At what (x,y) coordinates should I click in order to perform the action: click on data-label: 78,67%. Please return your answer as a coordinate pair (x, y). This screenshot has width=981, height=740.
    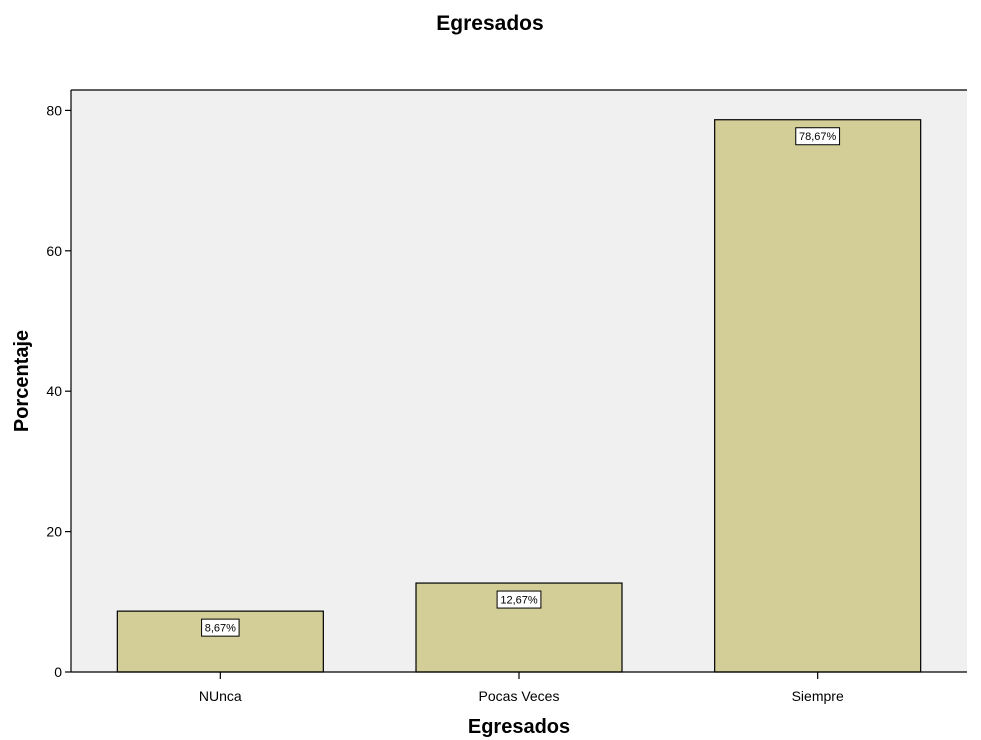
    Looking at the image, I should click on (818, 137).